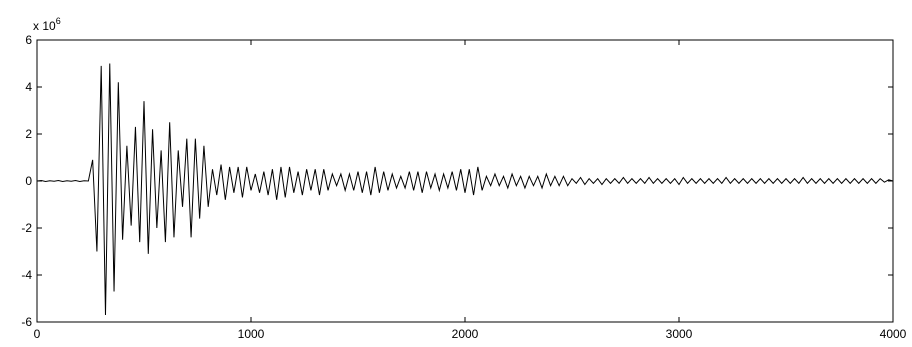 This screenshot has width=912, height=347. What do you see at coordinates (28, 40) in the screenshot?
I see `y-tick-label: 6` at bounding box center [28, 40].